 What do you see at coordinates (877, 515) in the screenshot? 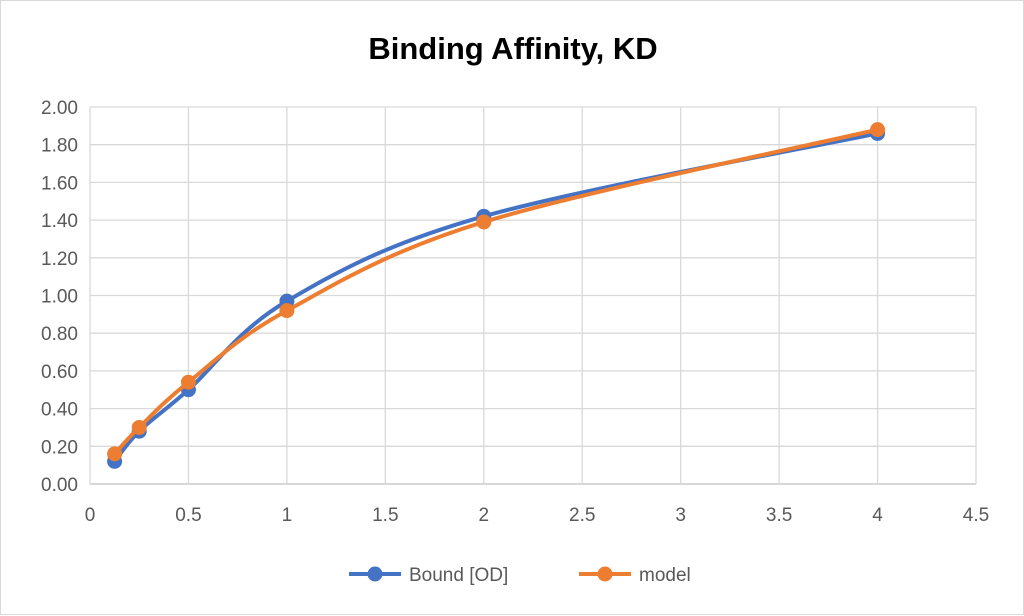
I see `x-tick-label: 4` at bounding box center [877, 515].